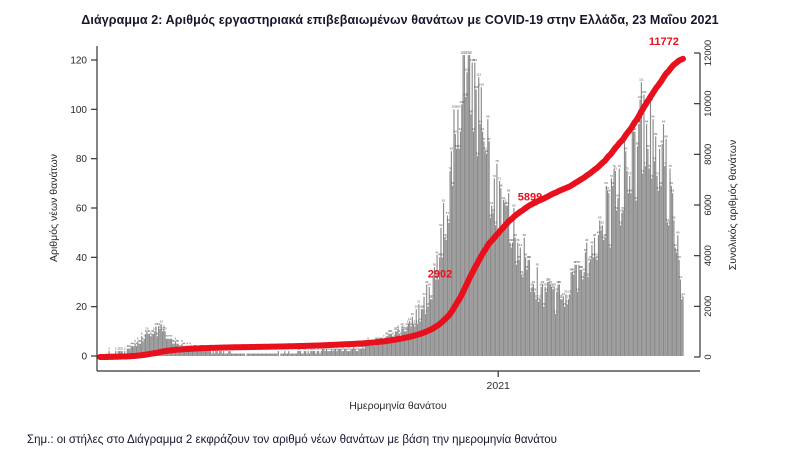 This screenshot has width=800, height=464. Describe the element at coordinates (708, 53) in the screenshot. I see `right-axis-tick-label: 12000` at that location.